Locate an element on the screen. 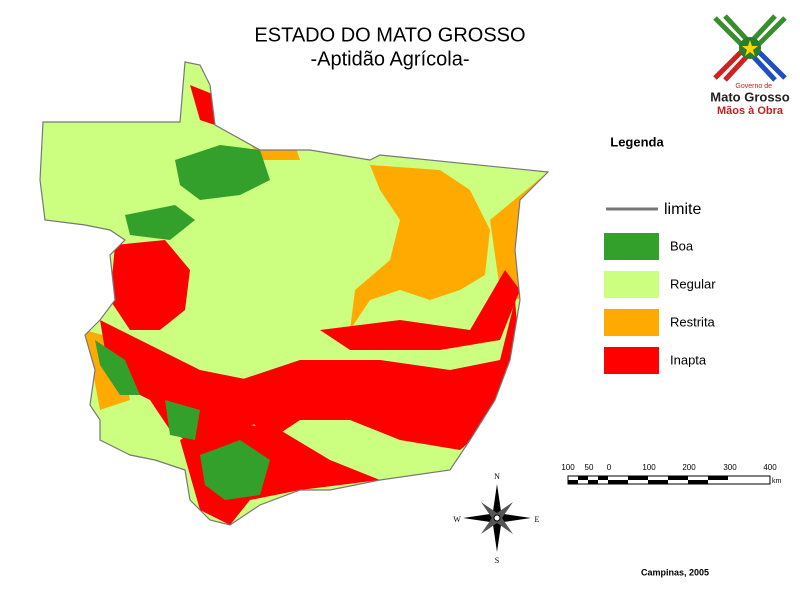  legend-label: Boa is located at coordinates (682, 245).